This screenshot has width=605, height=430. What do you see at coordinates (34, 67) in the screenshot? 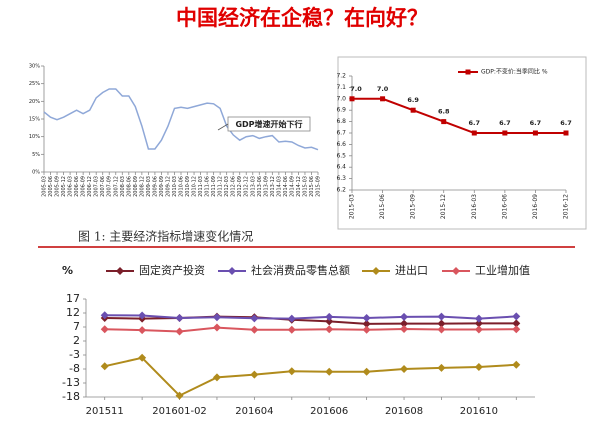
I see `y-tick-label: 30%` at bounding box center [34, 67].